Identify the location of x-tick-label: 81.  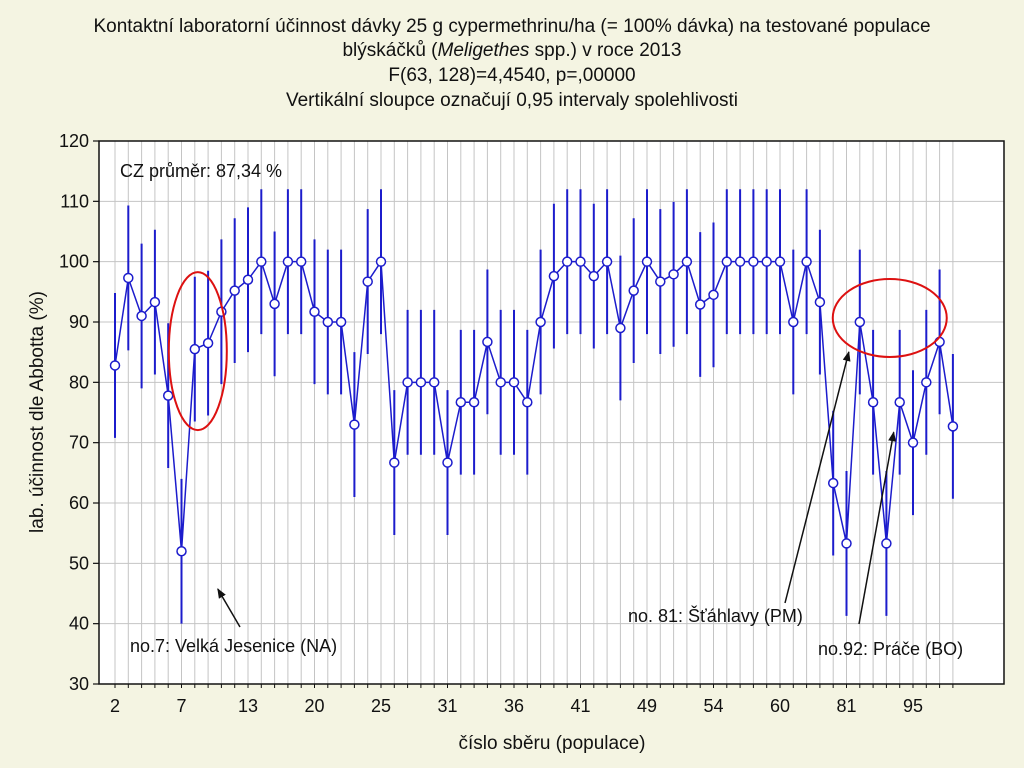
(846, 706).